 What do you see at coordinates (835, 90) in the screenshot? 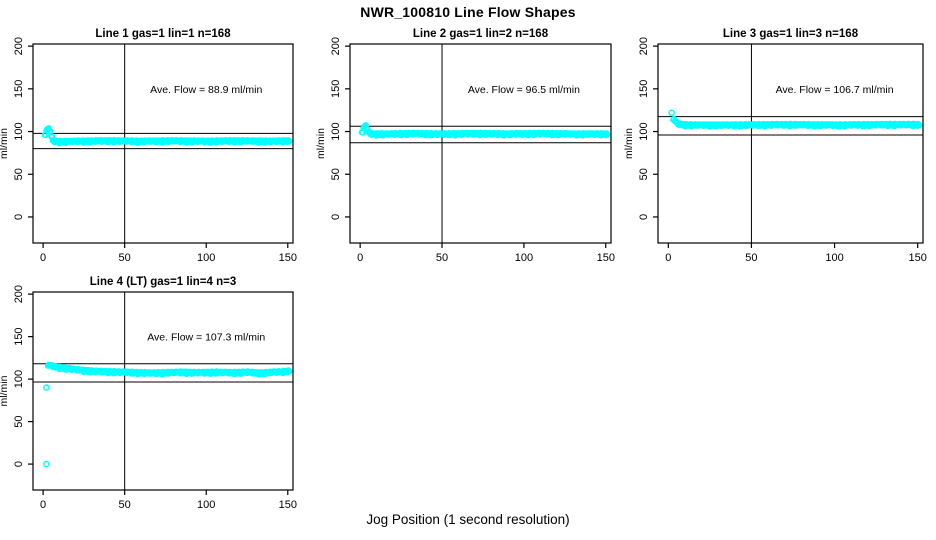
I see `average-flow-annotation: Ave. Flow = 106.7 ml/min` at bounding box center [835, 90].